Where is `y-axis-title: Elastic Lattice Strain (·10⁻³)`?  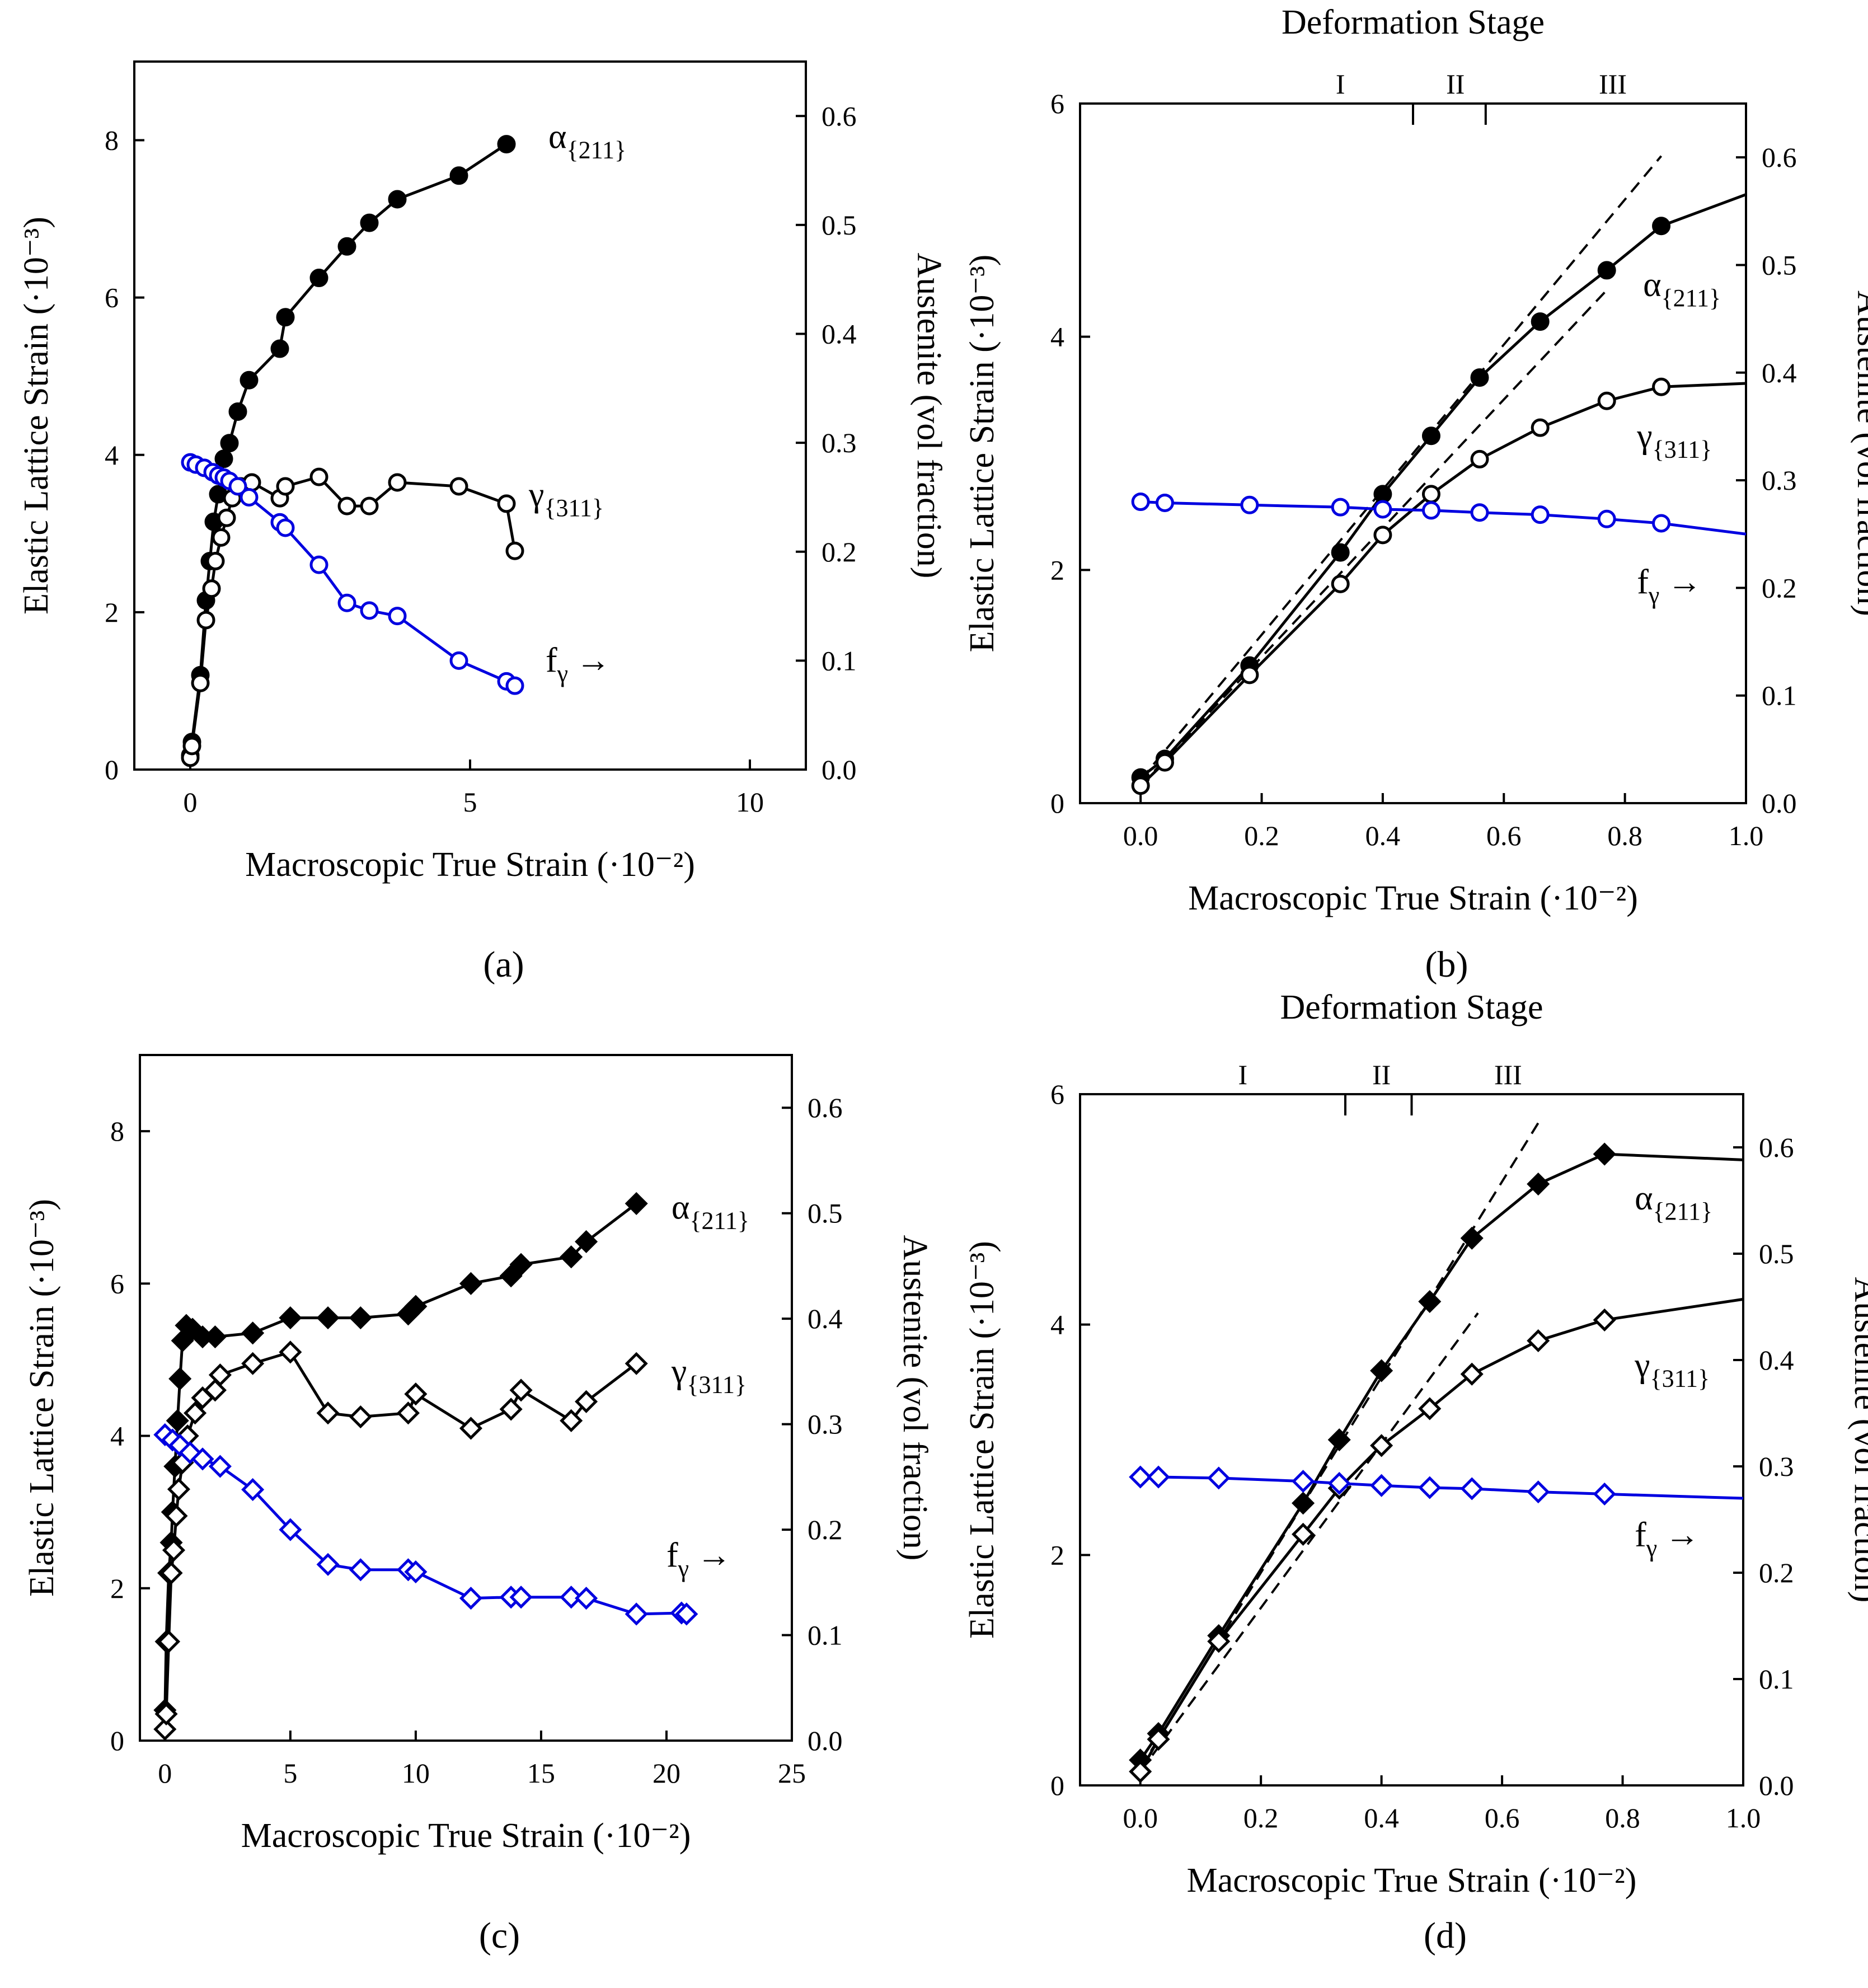
y-axis-title: Elastic Lattice Strain (·10⁻³) is located at coordinates (36, 416).